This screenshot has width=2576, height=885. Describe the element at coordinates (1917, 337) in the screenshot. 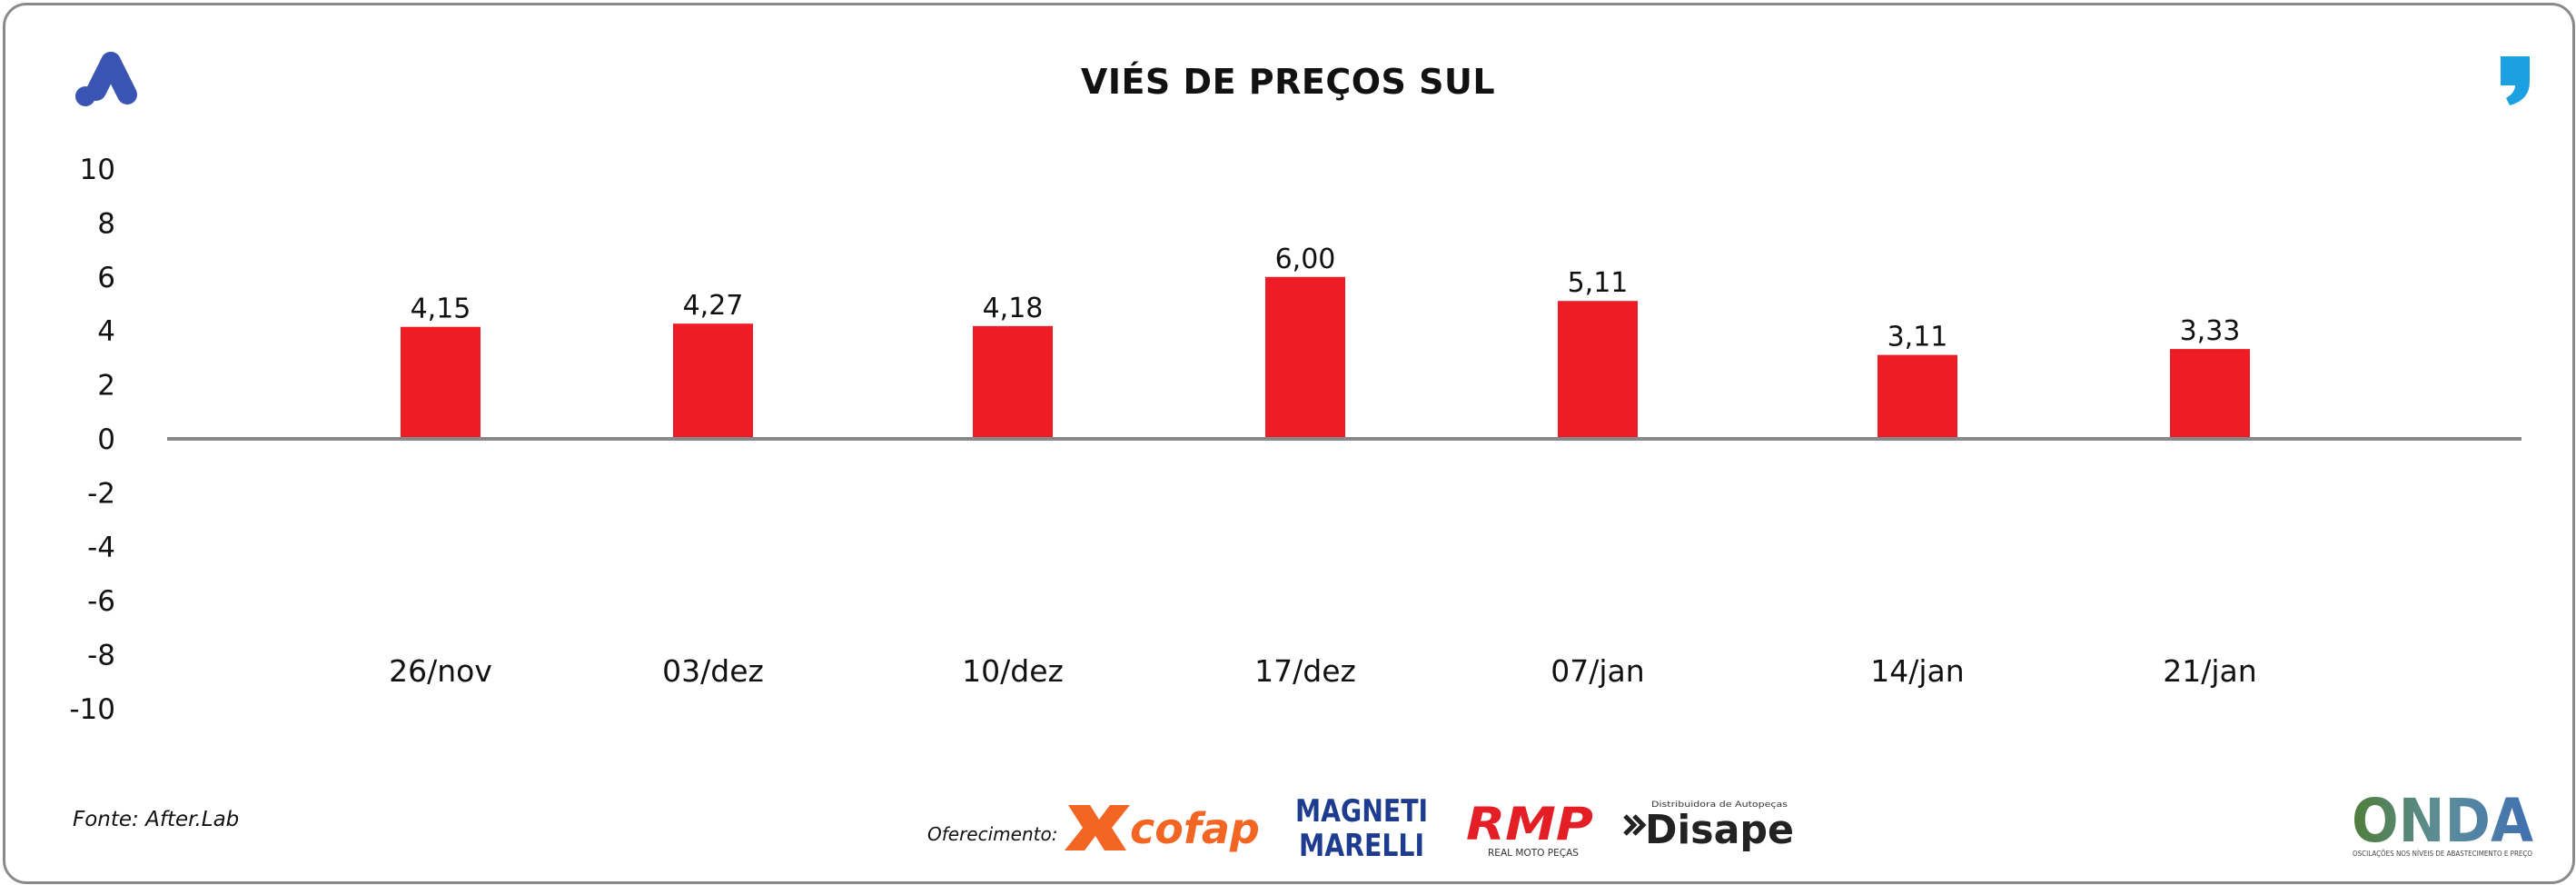

I see `value-label: 3,11` at that location.